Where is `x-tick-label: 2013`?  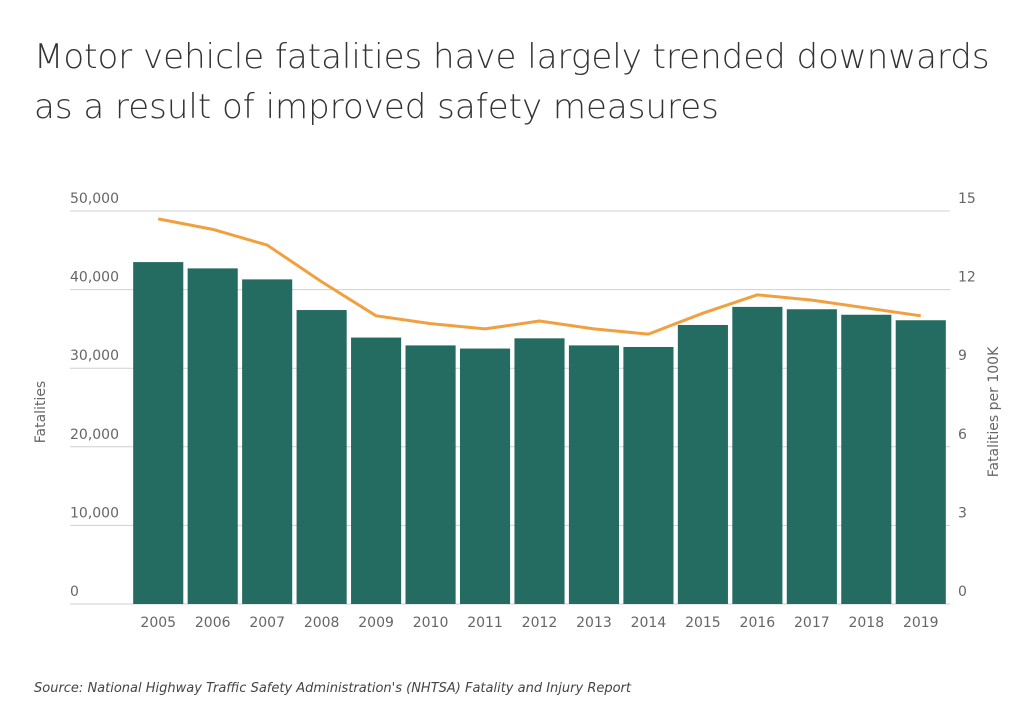
x-tick-label: 2013 is located at coordinates (594, 623).